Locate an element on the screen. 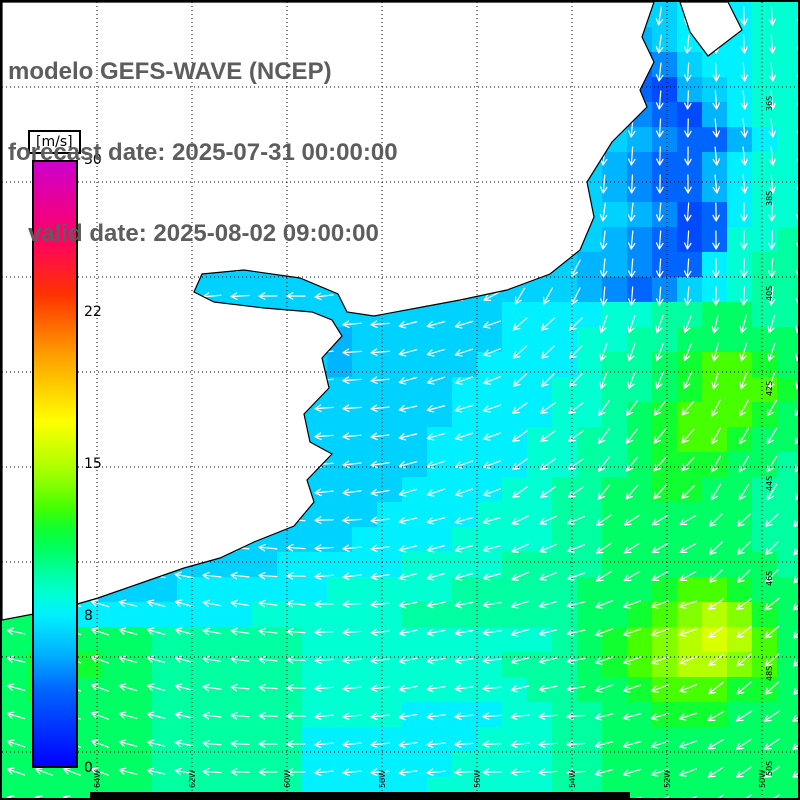 This screenshot has width=800, height=800. colorbar-tick-label: 22 is located at coordinates (93, 312).